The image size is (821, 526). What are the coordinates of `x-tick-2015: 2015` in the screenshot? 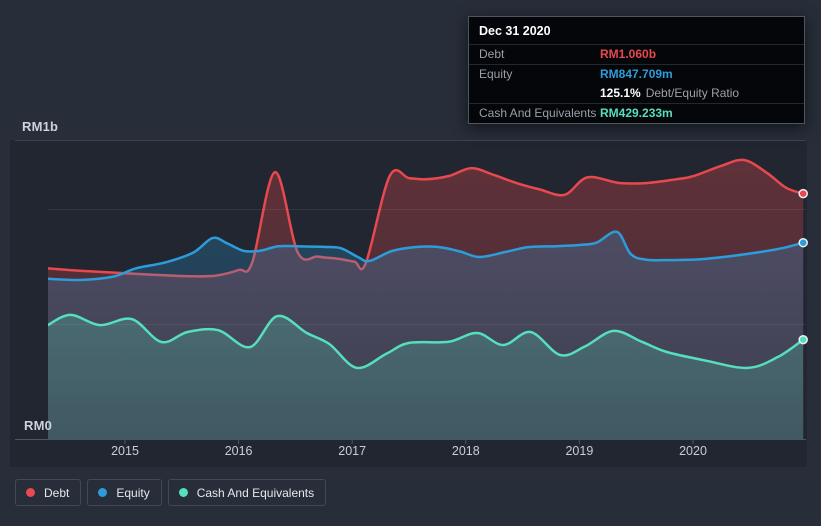 It's located at (125, 451).